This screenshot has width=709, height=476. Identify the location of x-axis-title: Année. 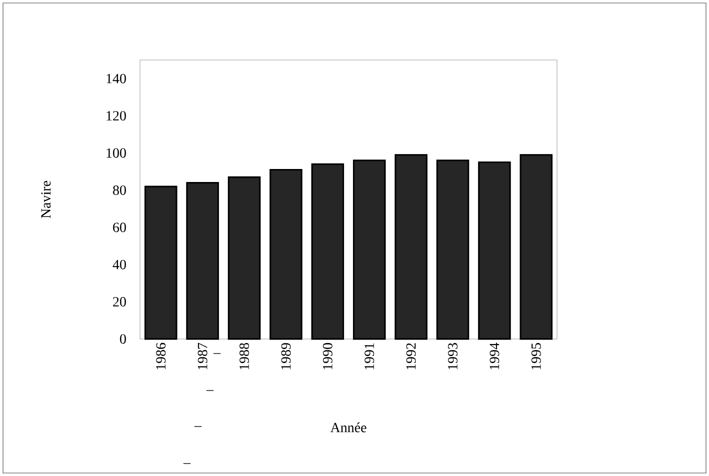
(348, 427).